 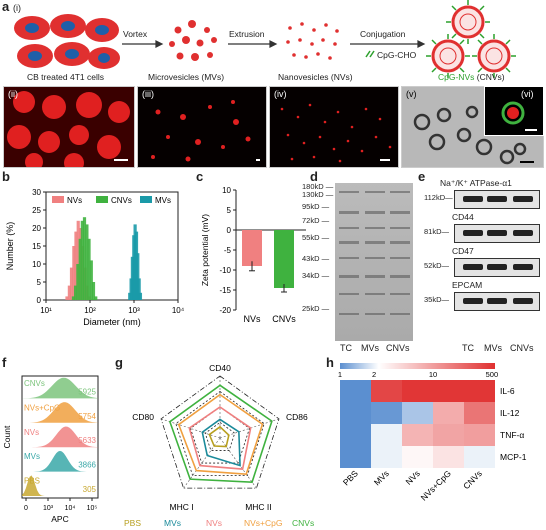 What do you see at coordinates (417, 366) in the screenshot?
I see `colorbar` at bounding box center [417, 366].